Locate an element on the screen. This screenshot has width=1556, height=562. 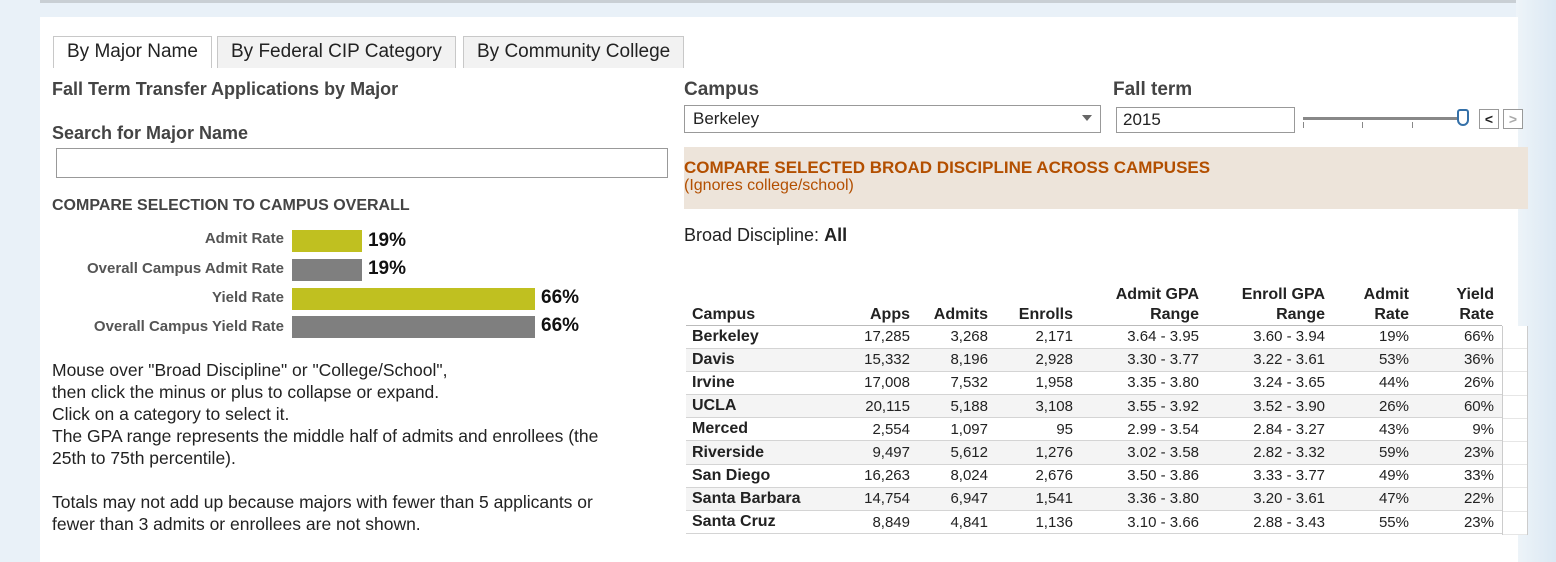
table-cell: 8,024 is located at coordinates (957, 476).